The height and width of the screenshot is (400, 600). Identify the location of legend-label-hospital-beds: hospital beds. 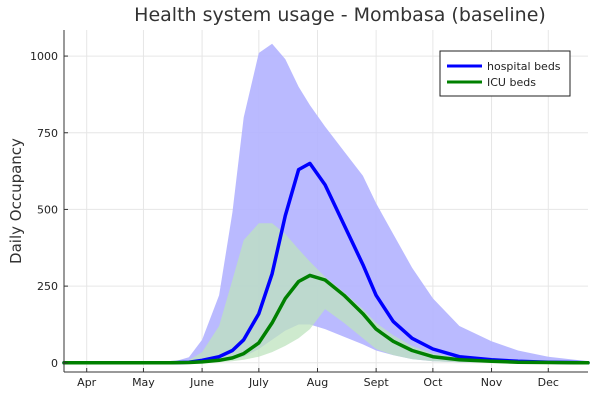
(524, 66).